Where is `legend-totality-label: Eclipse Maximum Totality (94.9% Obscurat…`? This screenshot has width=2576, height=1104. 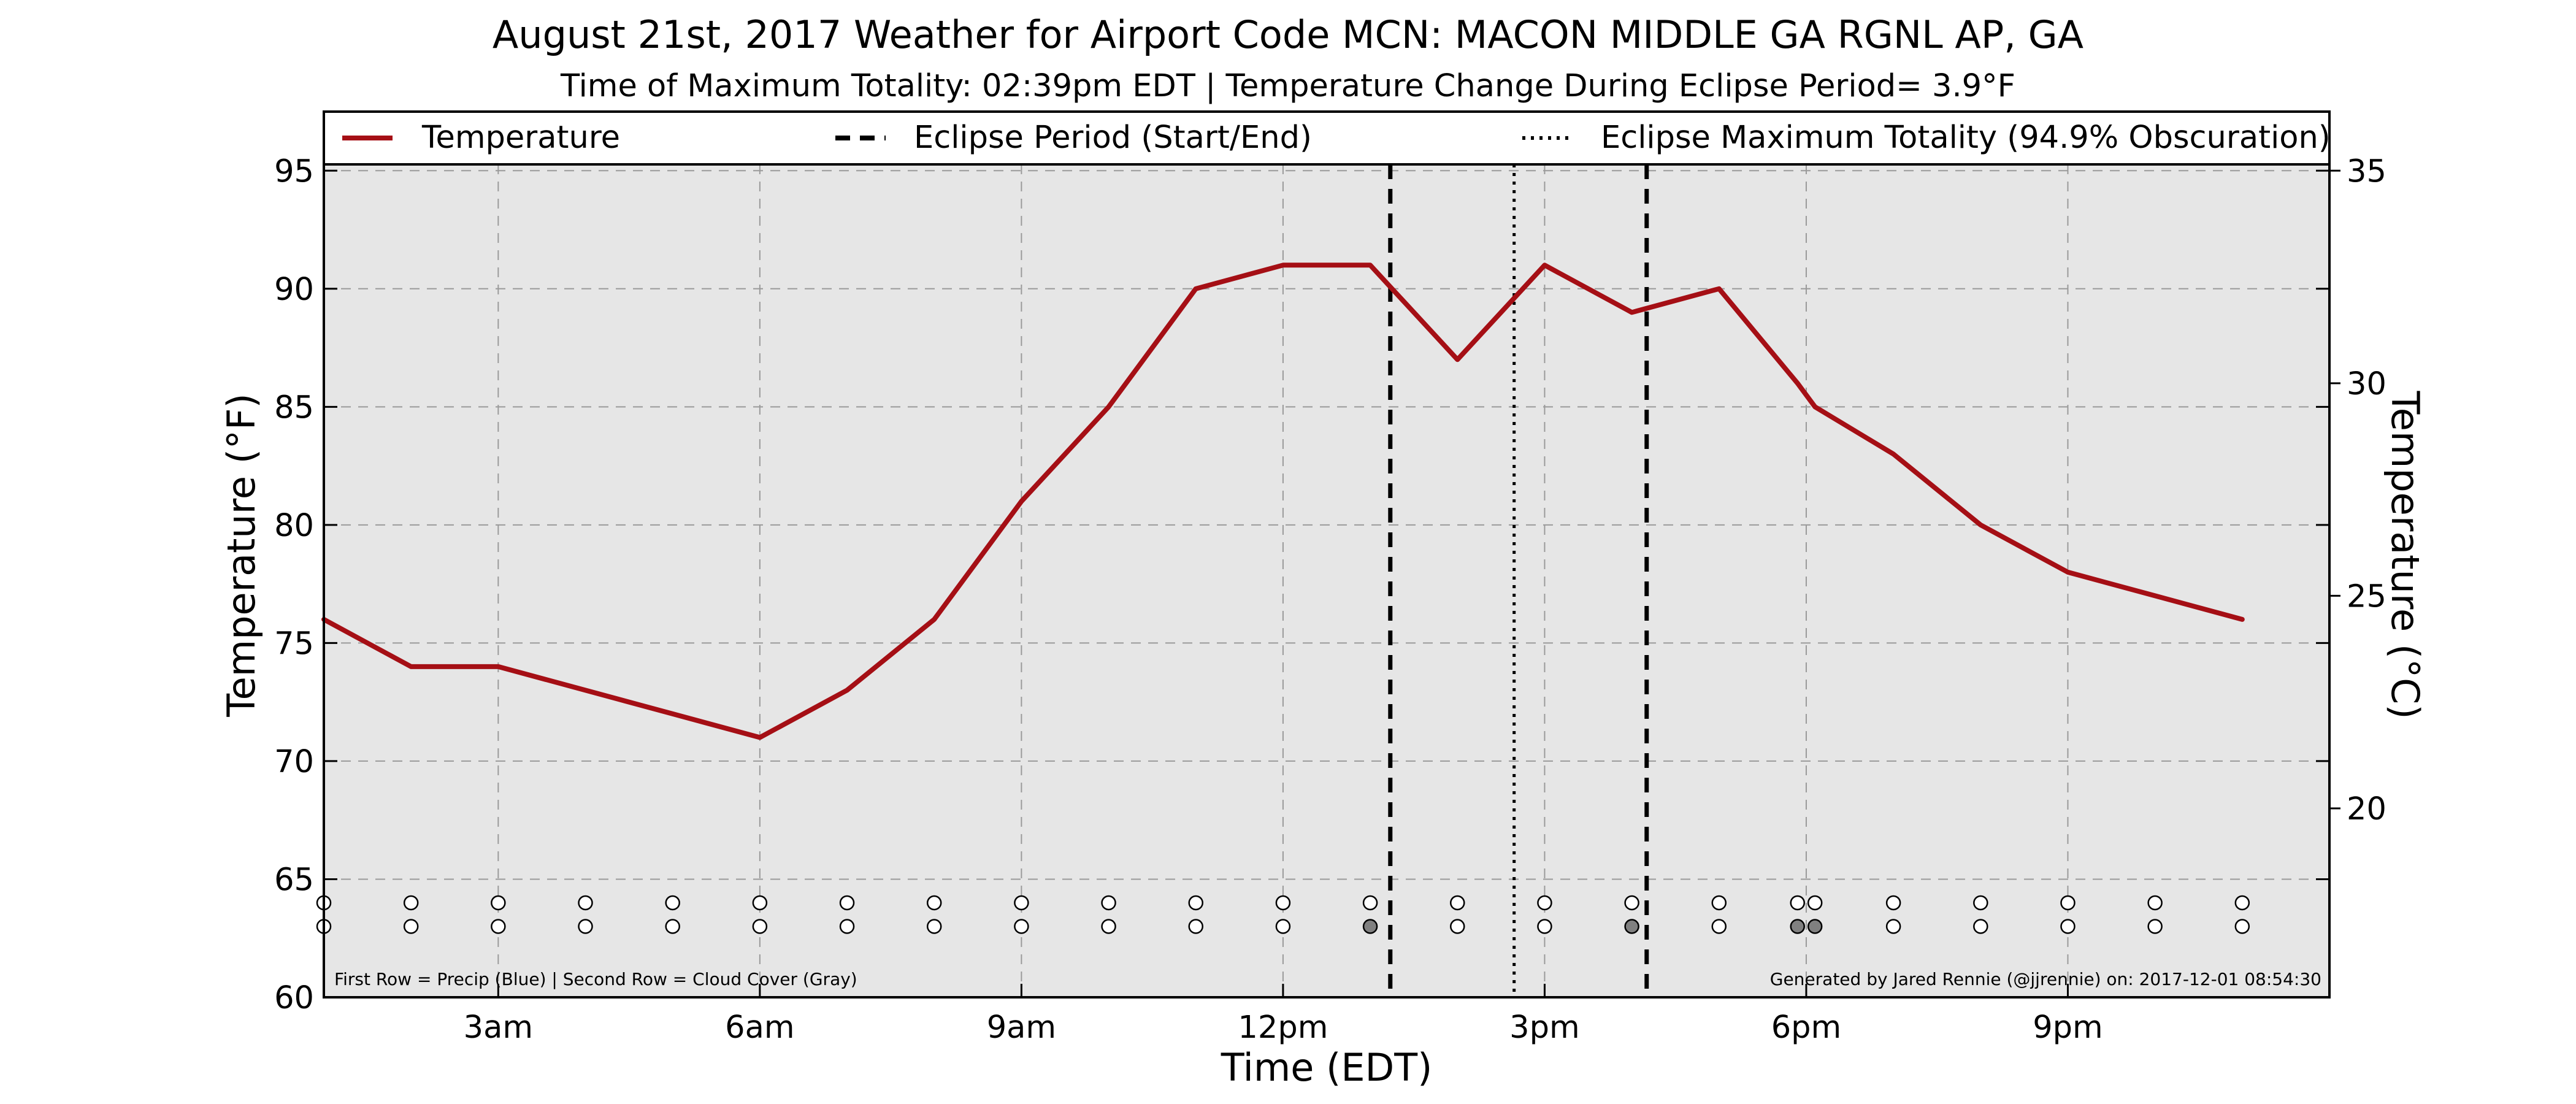 legend-totality-label: Eclipse Maximum Totality (94.9% Obscurat… is located at coordinates (1966, 138).